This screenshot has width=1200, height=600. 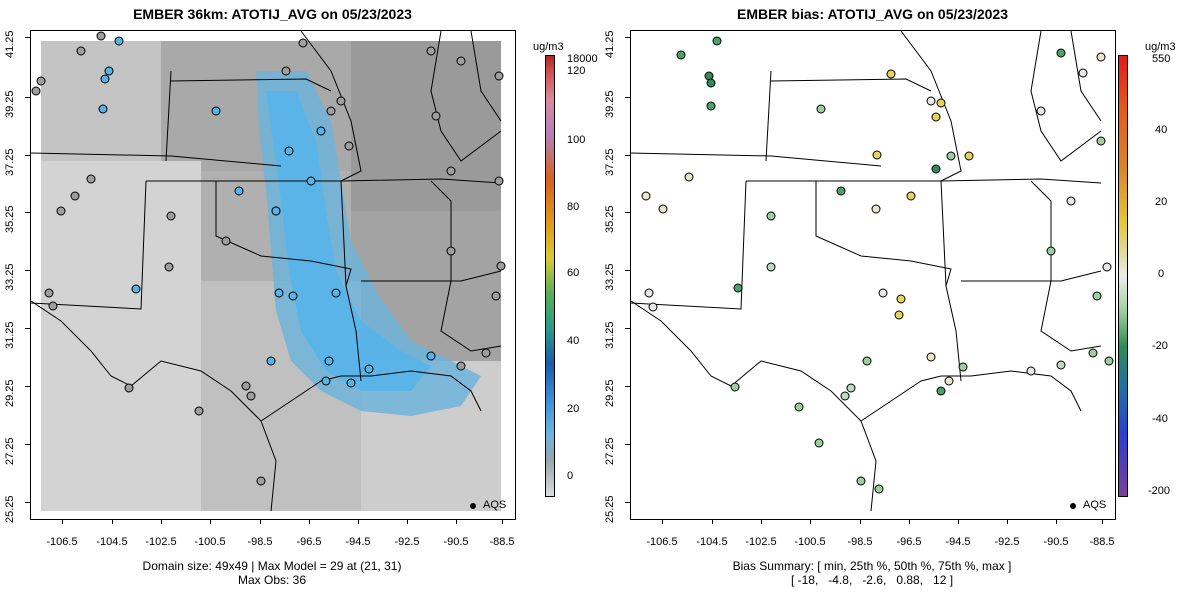 What do you see at coordinates (570, 476) in the screenshot?
I see `cbar-tick: 0` at bounding box center [570, 476].